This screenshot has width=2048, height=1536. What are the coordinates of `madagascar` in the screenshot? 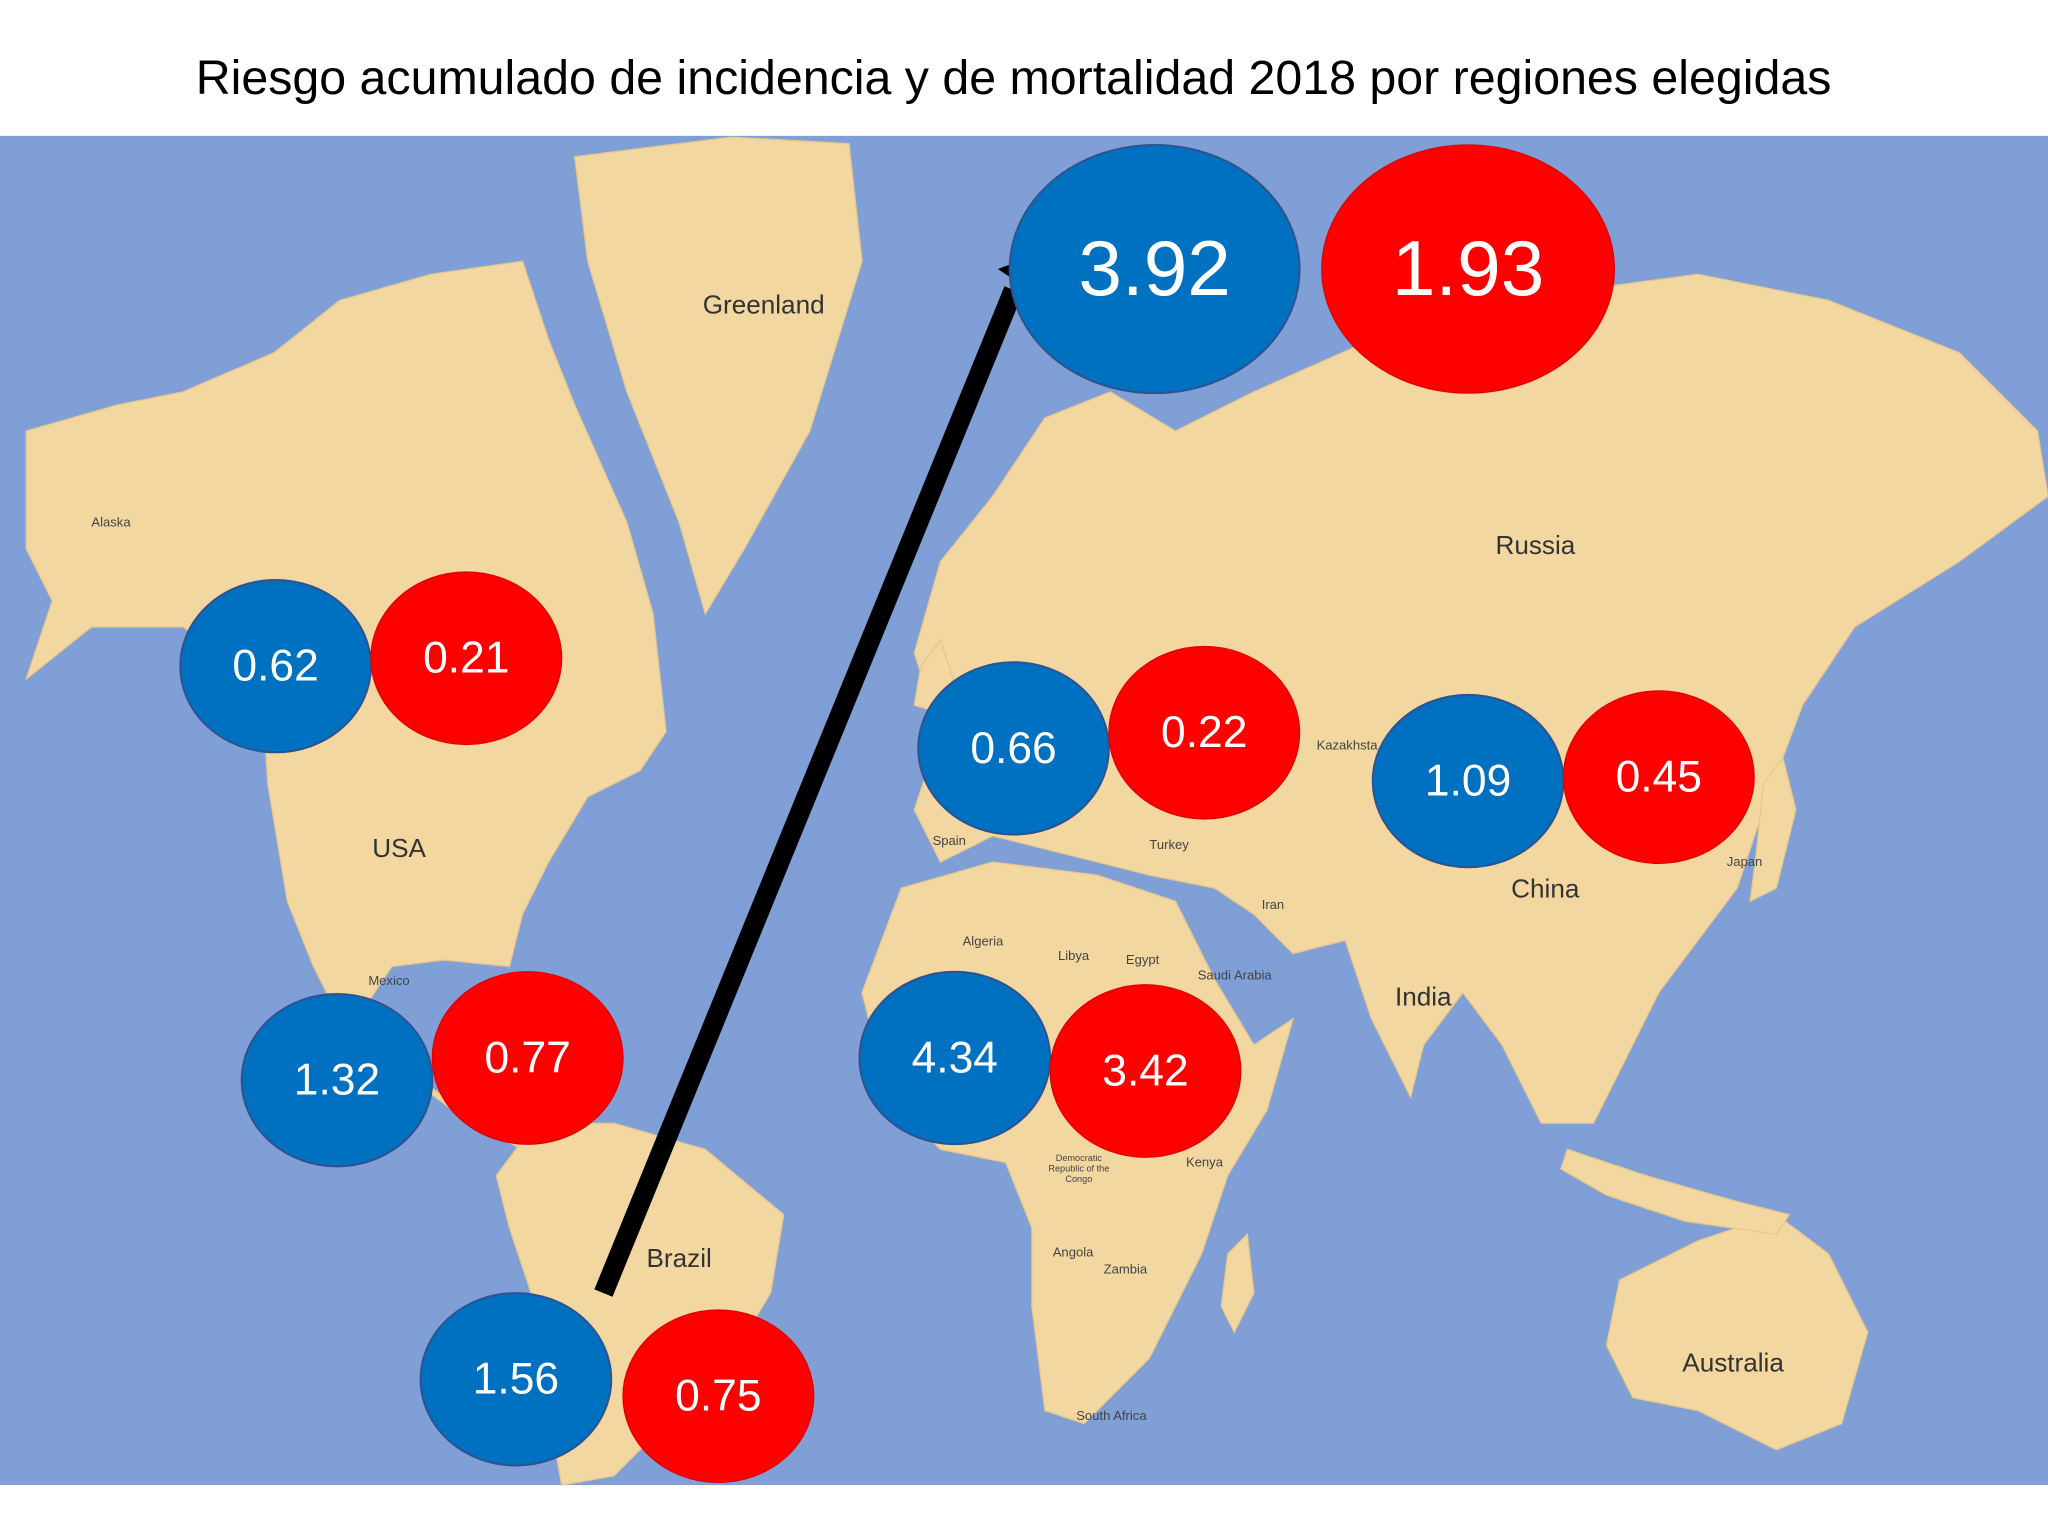 It's located at (1237, 1283).